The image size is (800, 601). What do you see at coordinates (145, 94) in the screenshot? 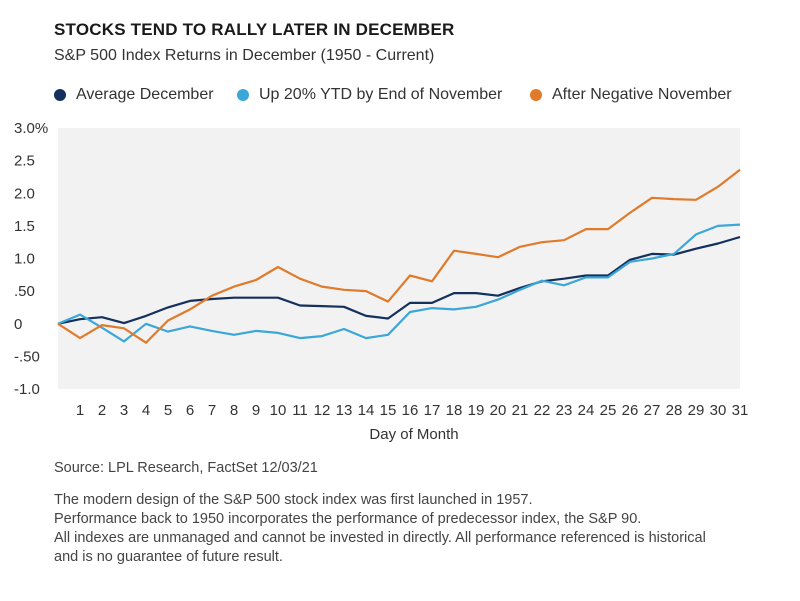
I see `legend-label-average-december: Average December` at bounding box center [145, 94].